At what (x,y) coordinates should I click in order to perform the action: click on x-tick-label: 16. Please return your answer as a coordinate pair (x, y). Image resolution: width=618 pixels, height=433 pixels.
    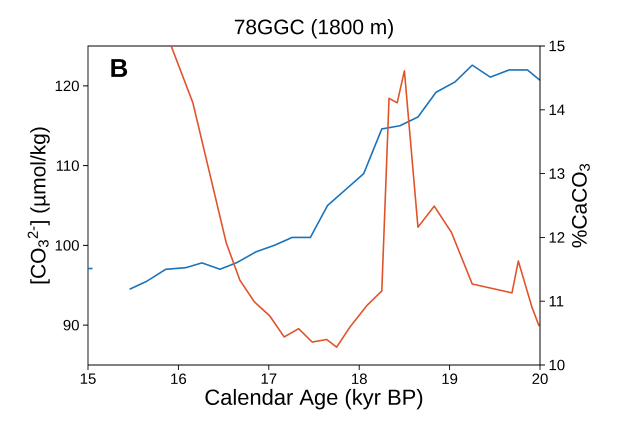
    Looking at the image, I should click on (178, 379).